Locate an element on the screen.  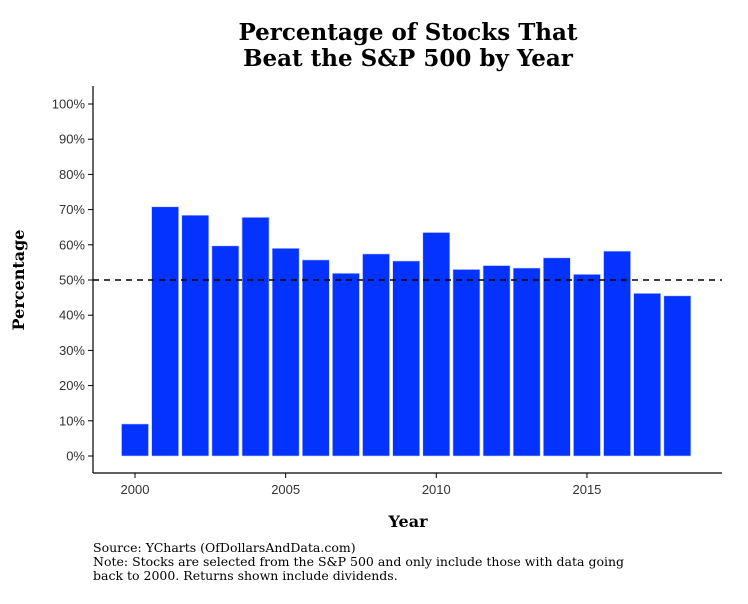
bar-2006 is located at coordinates (315, 358).